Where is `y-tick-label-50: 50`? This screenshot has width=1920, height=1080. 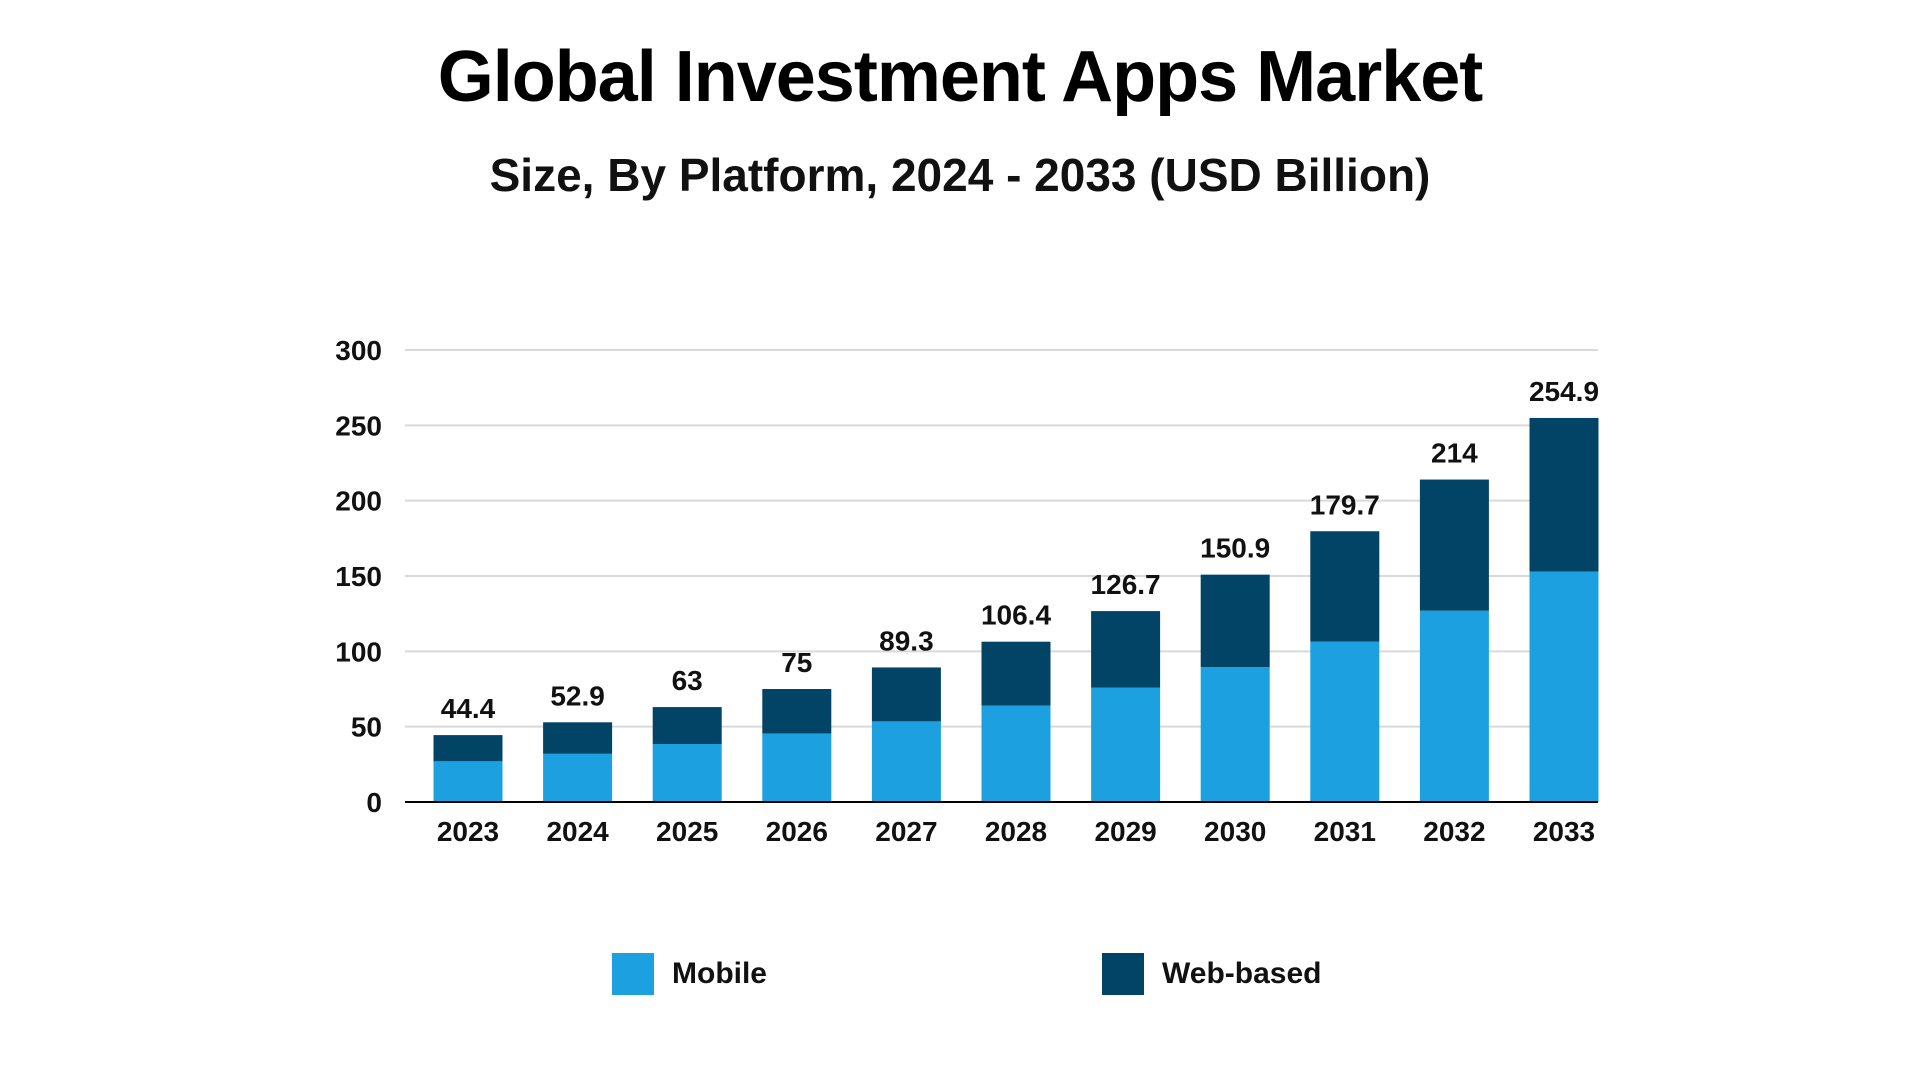
y-tick-label-50: 50 is located at coordinates (366, 727).